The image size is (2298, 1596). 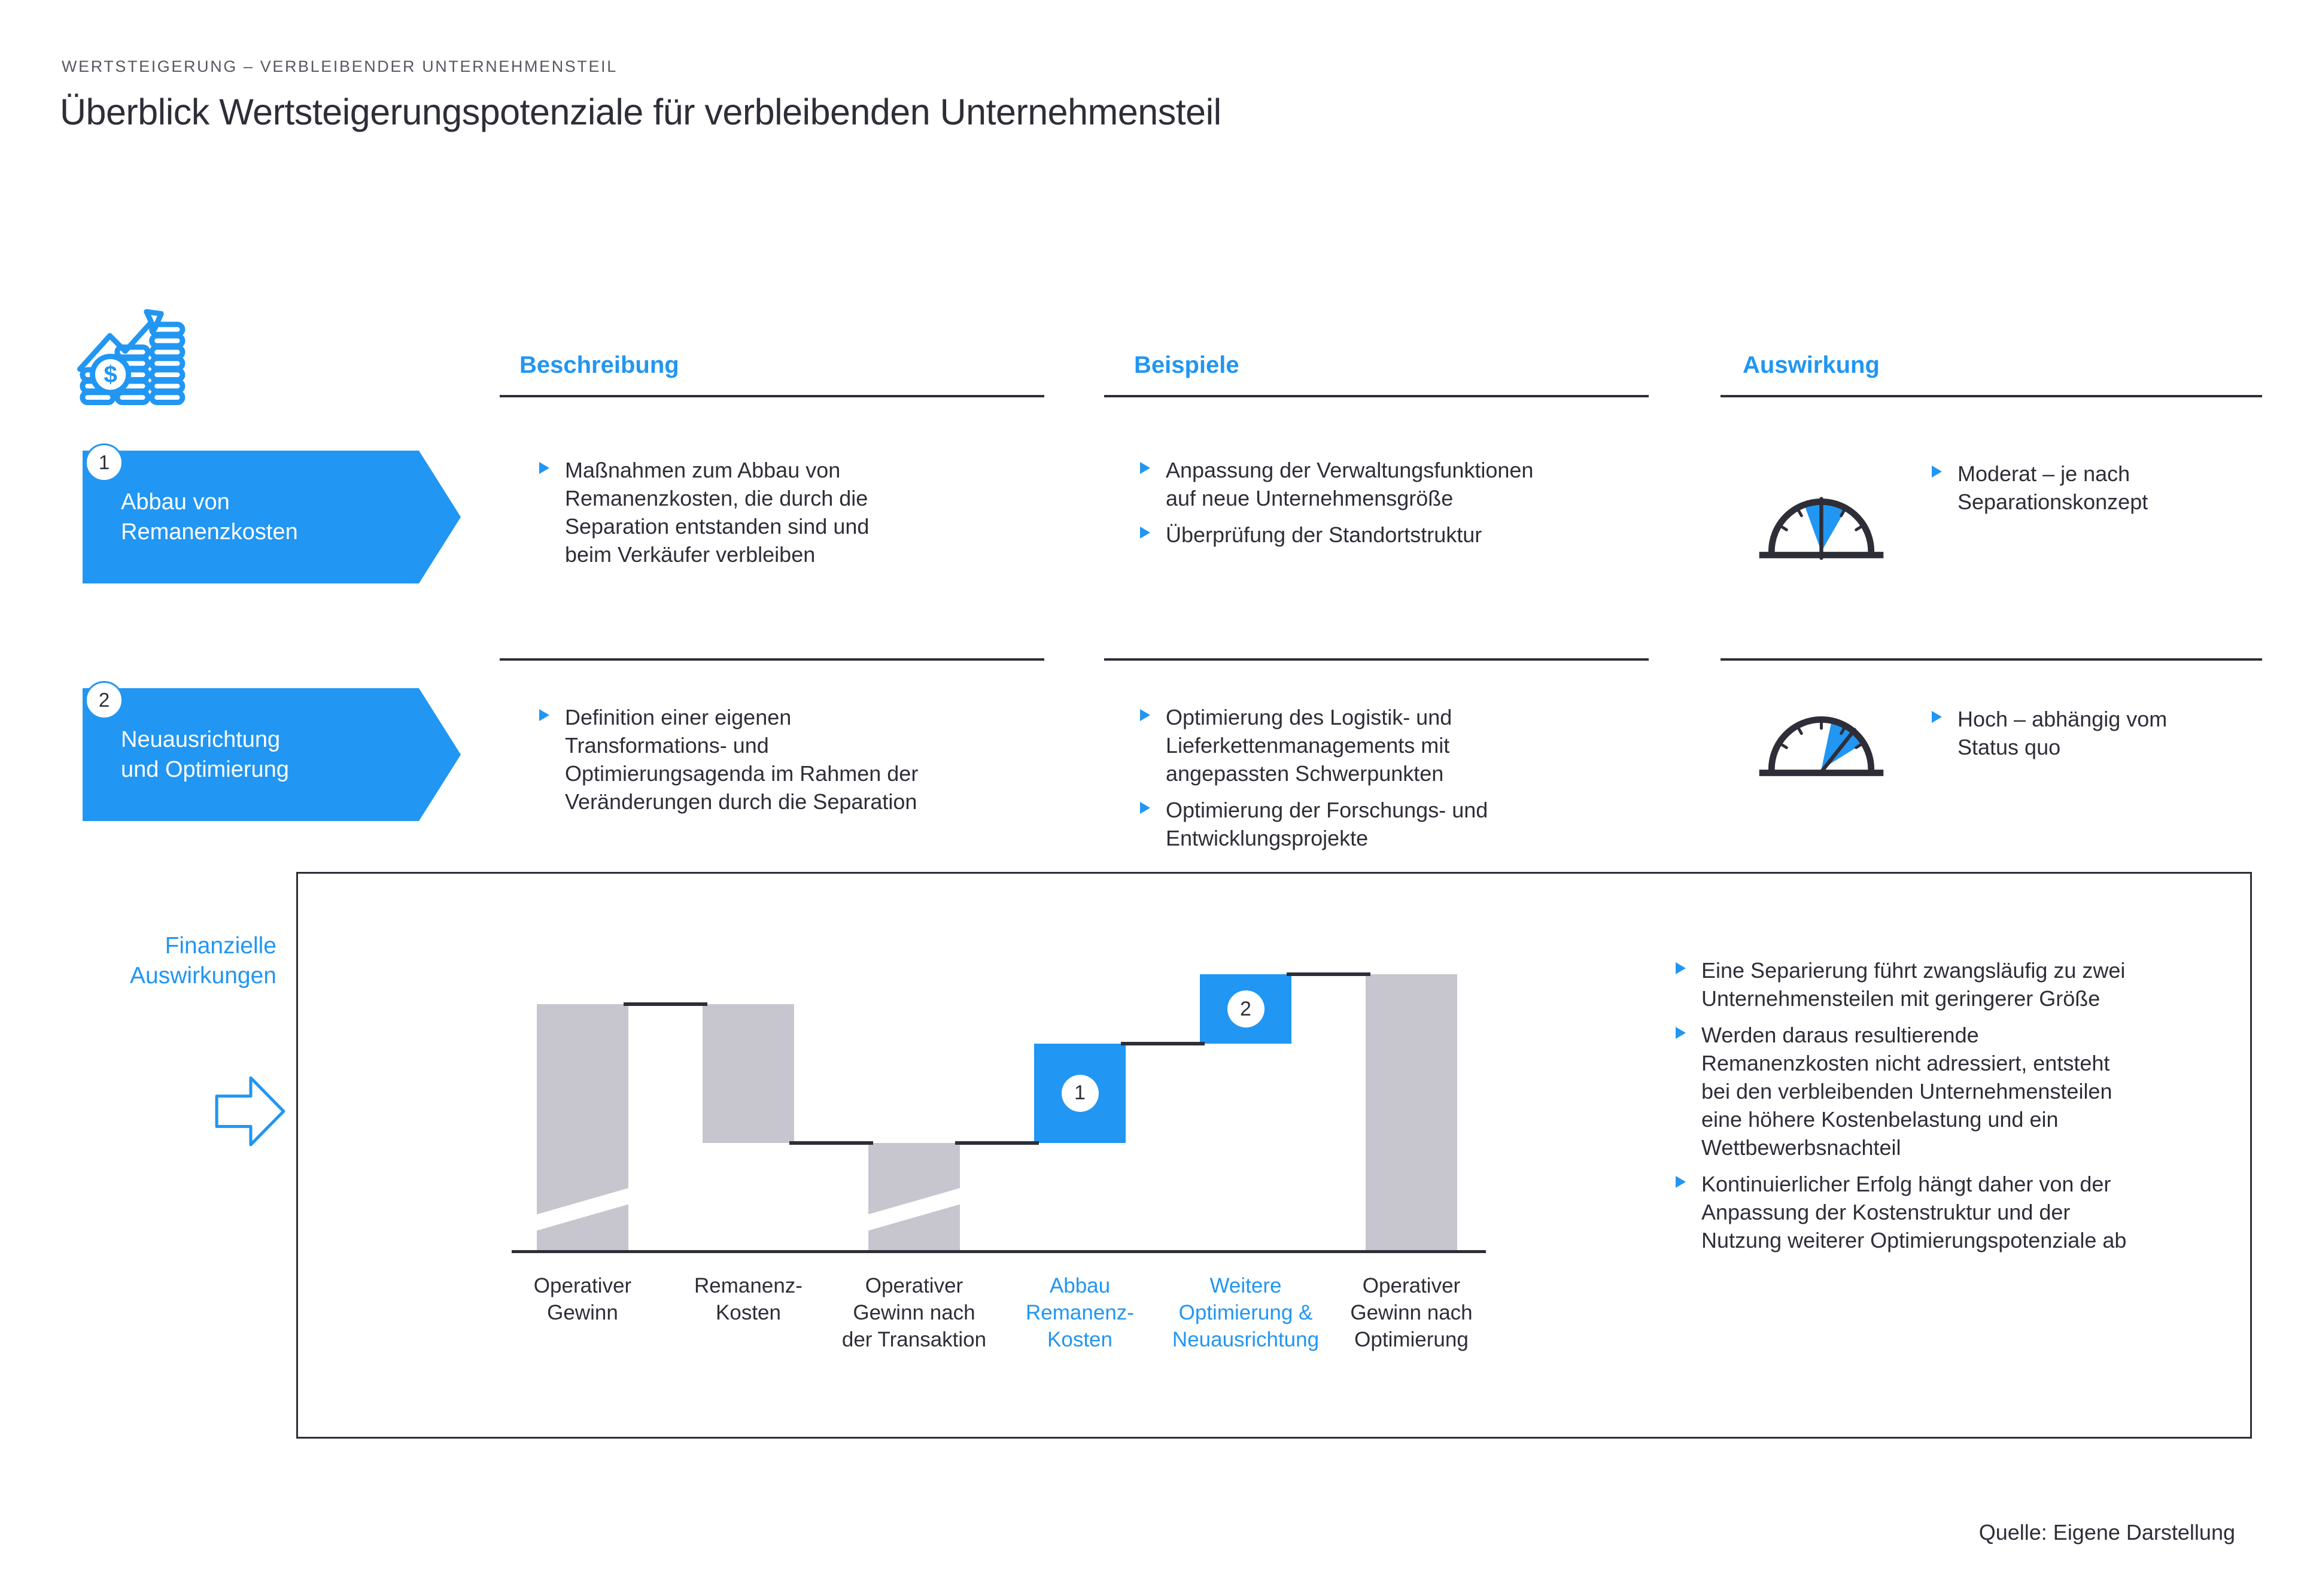 What do you see at coordinates (205, 755) in the screenshot?
I see `banner-label: Neuausrichtung und Optimierung` at bounding box center [205, 755].